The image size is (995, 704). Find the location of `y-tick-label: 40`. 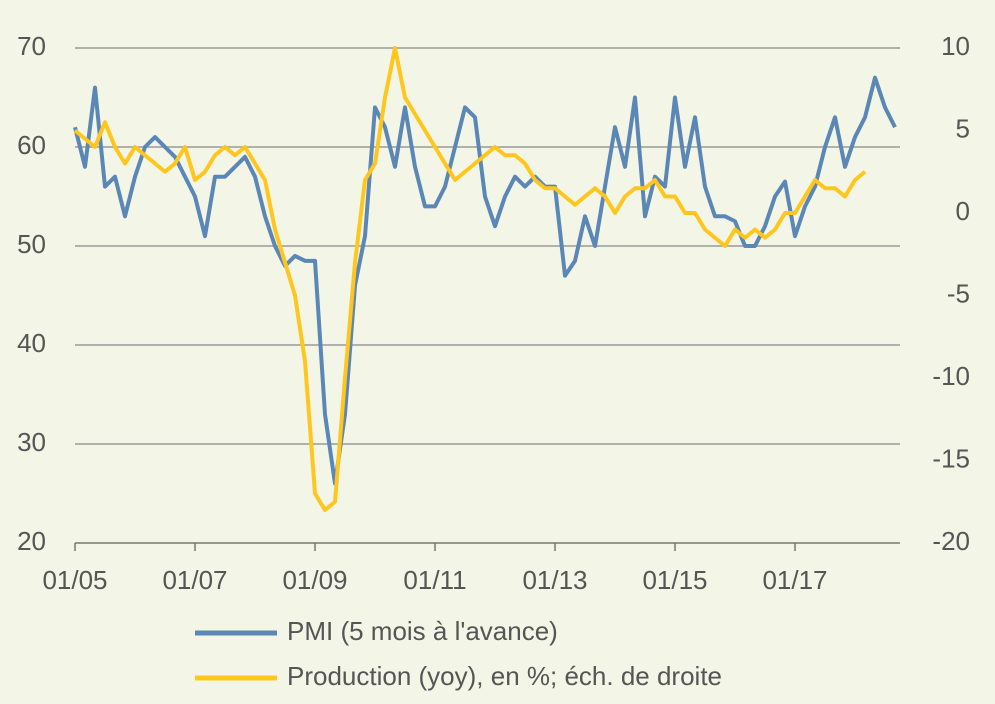

y-tick-label: 40 is located at coordinates (31, 343).